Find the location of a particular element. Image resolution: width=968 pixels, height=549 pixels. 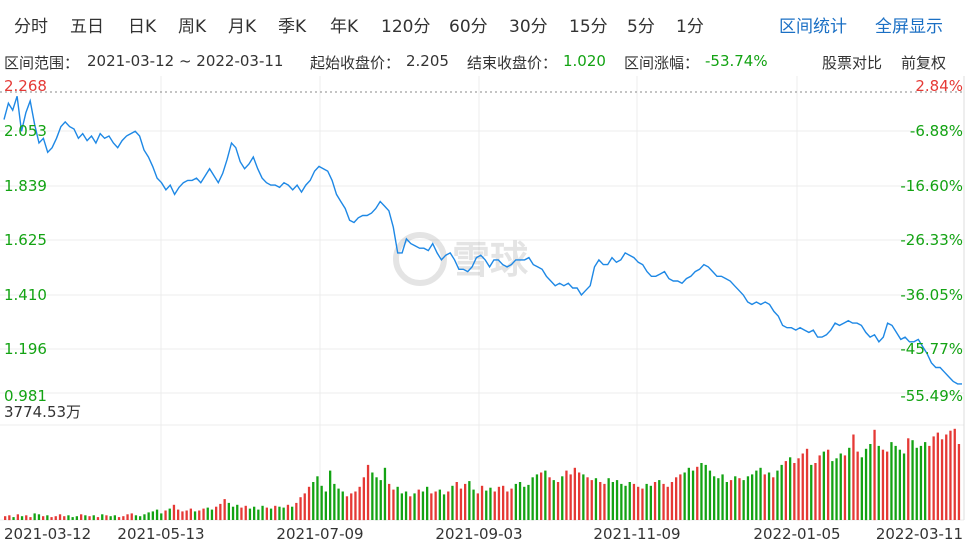

x-tick-label: 2021-05-13 is located at coordinates (160, 534).